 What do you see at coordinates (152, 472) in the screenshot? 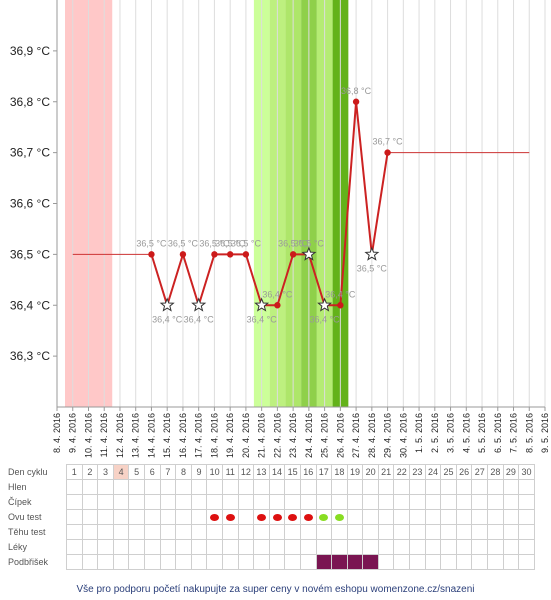
I see `day-number: 6` at bounding box center [152, 472].